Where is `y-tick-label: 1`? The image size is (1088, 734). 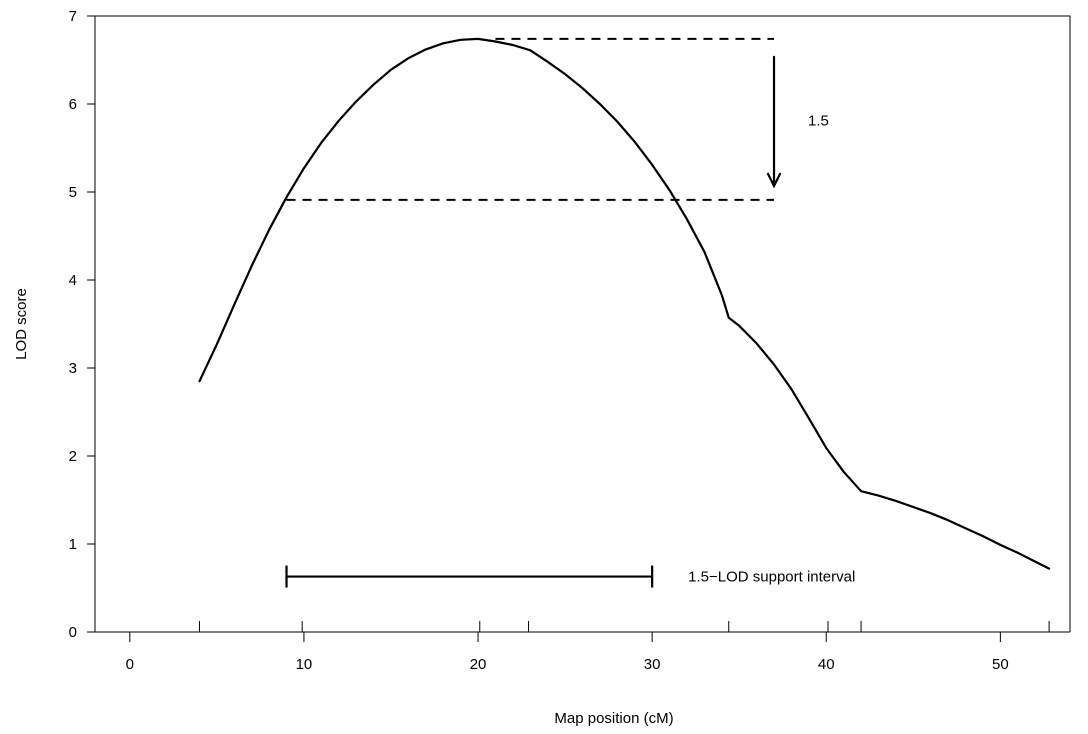
y-tick-label: 1 is located at coordinates (73, 544).